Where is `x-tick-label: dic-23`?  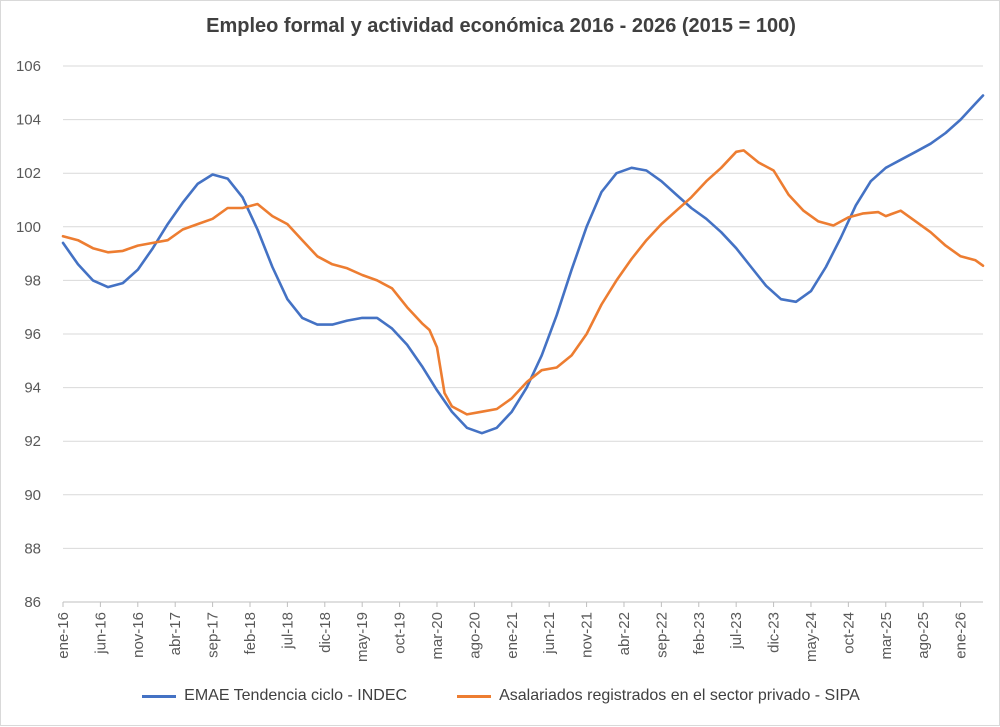 x-tick-label: dic-23 is located at coordinates (774, 632).